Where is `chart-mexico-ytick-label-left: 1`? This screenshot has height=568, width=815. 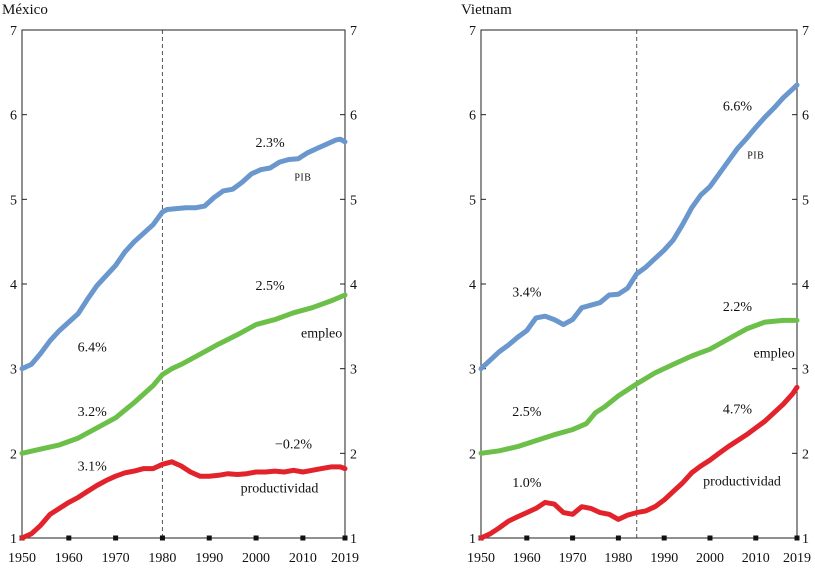 chart-mexico-ytick-label-left: 1 is located at coordinates (13, 539).